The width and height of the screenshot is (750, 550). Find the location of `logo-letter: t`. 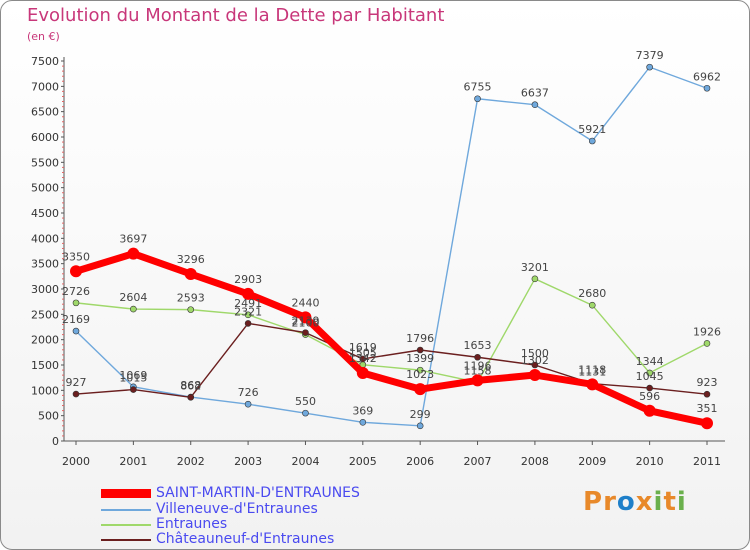

logo-letter: t is located at coordinates (670, 502).